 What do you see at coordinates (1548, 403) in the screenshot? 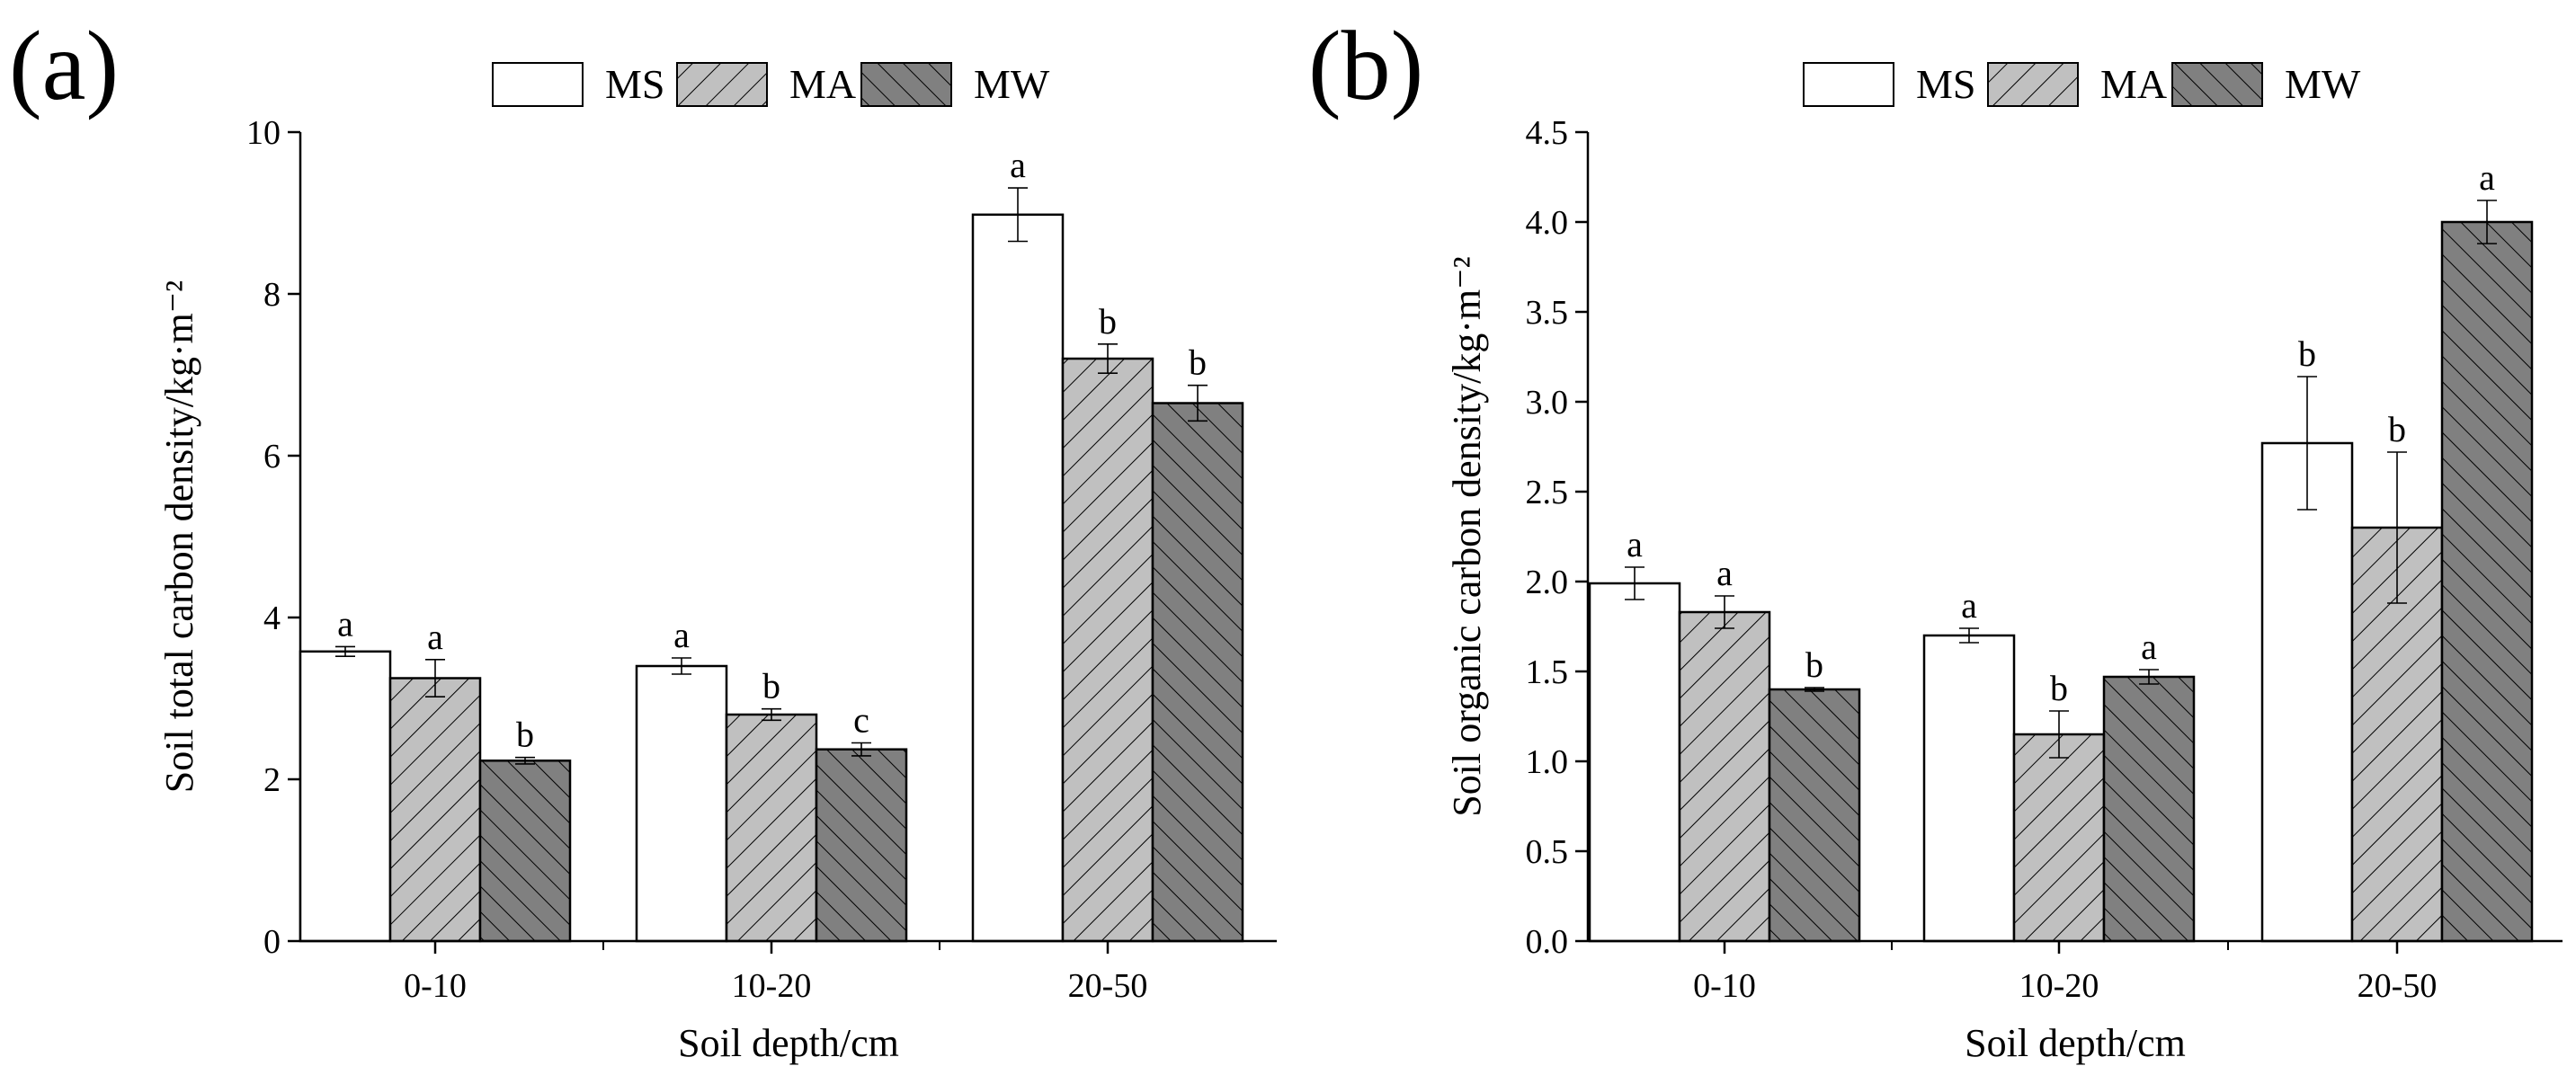
I see `y-tick-label: 3.0` at bounding box center [1548, 403].